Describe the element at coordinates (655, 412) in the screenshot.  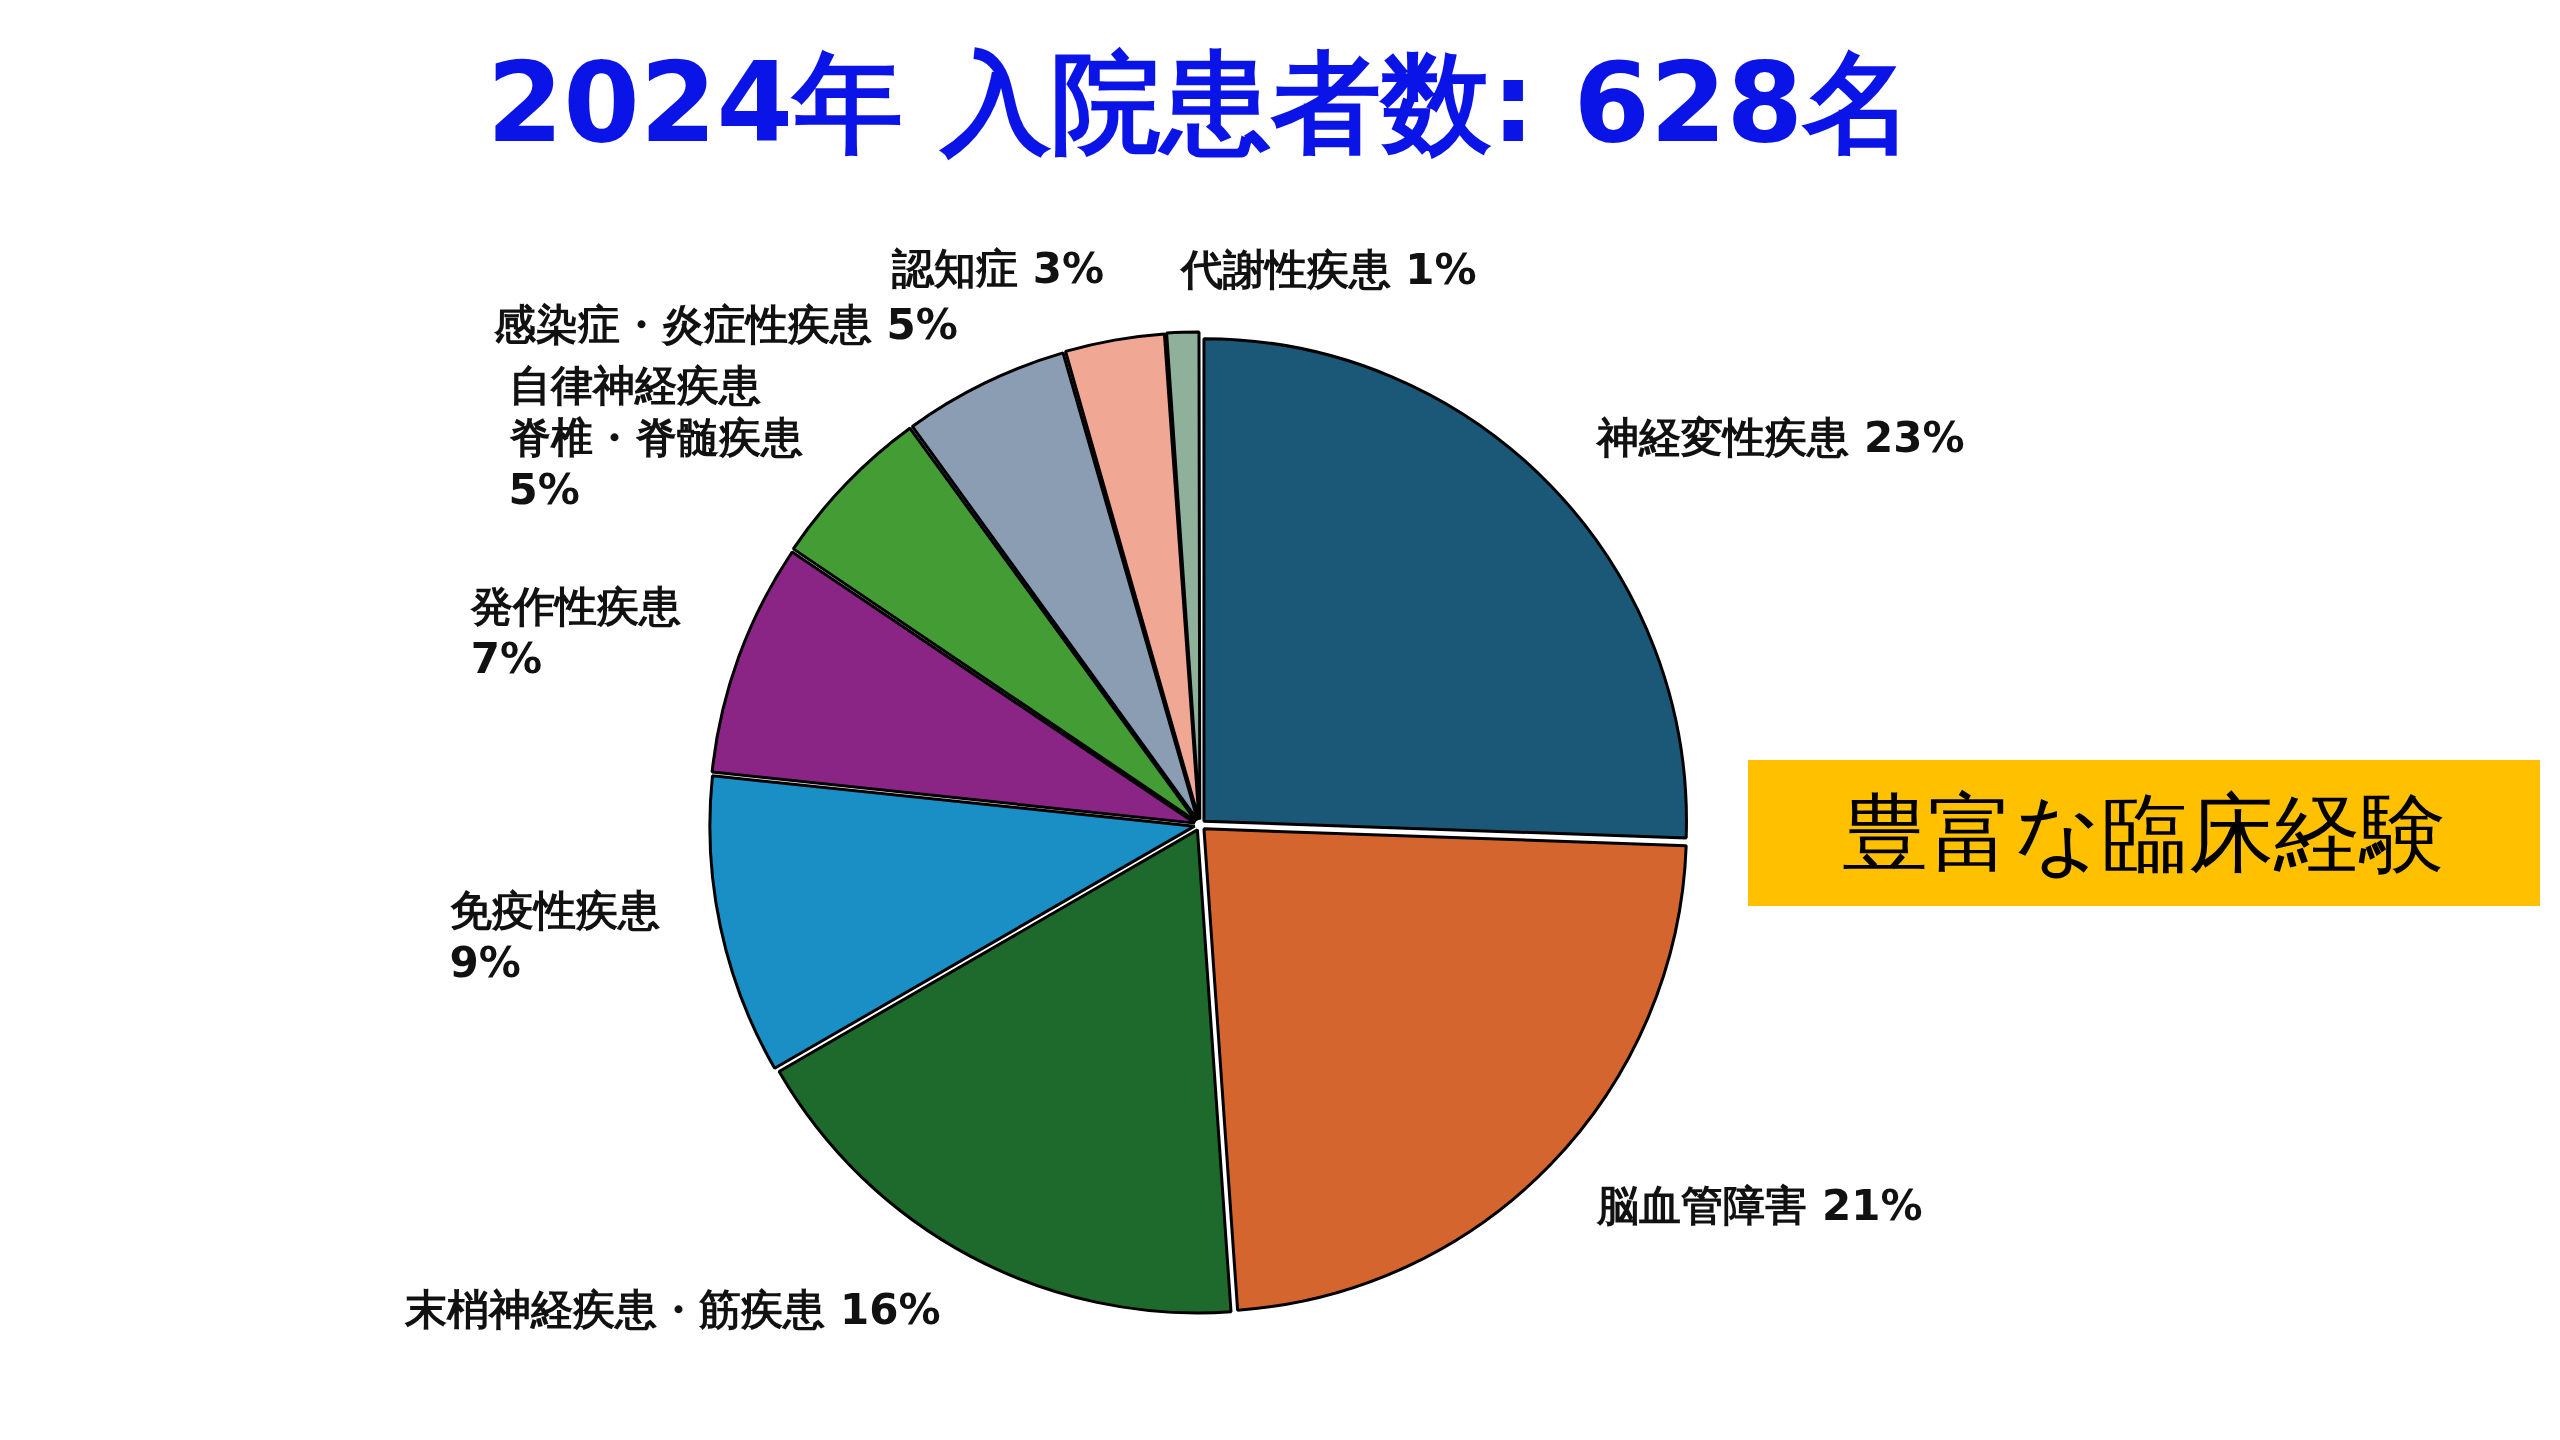
I see `slice-label: 自律神経疾患脊椎・脊髄疾患` at that location.